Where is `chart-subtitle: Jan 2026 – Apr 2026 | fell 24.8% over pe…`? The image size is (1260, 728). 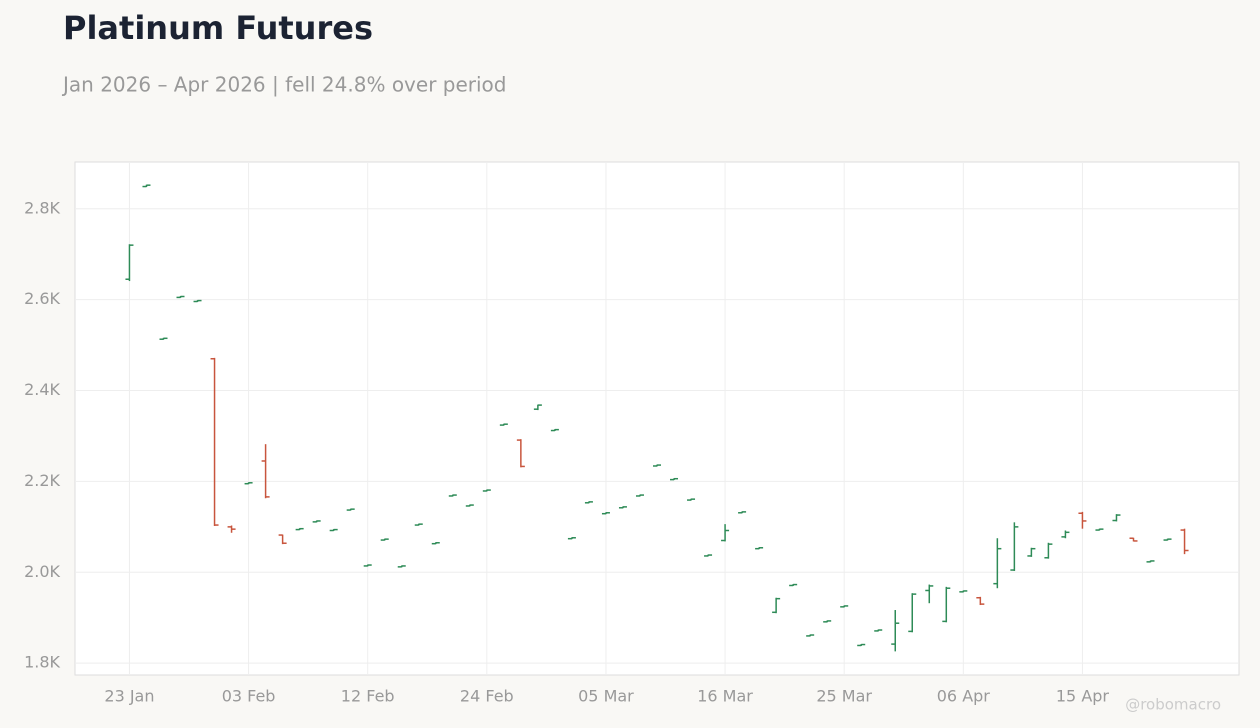
chart-subtitle: Jan 2026 – Apr 2026 | fell 24.8% over pe… is located at coordinates (284, 85).